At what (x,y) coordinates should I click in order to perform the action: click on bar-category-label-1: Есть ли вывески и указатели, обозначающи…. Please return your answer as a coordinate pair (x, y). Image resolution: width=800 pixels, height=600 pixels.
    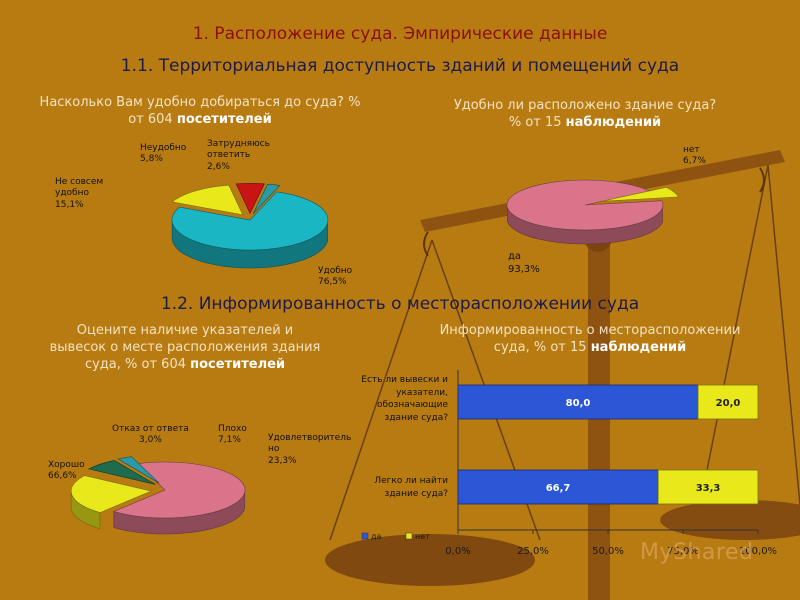
    Looking at the image, I should click on (394, 399).